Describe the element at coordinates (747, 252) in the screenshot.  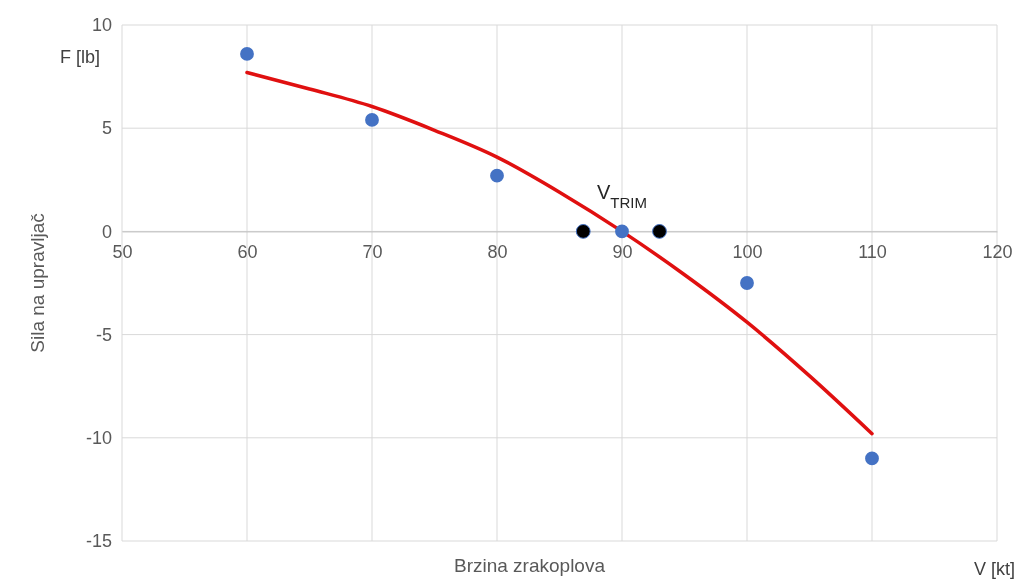
I see `x-tick-label: 100` at that location.